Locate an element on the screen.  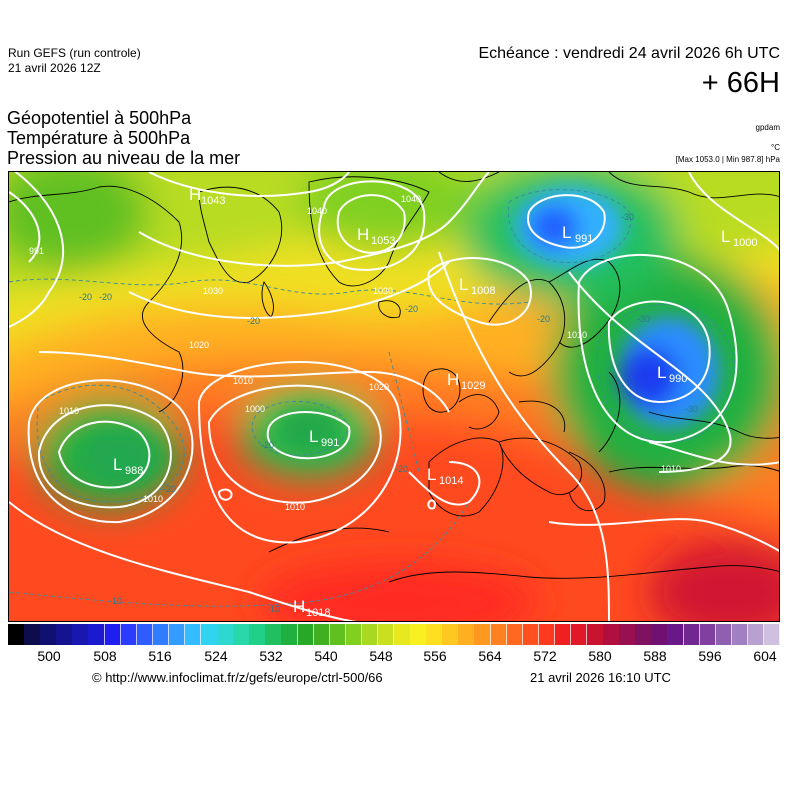
center-value: 1043 is located at coordinates (213, 201).